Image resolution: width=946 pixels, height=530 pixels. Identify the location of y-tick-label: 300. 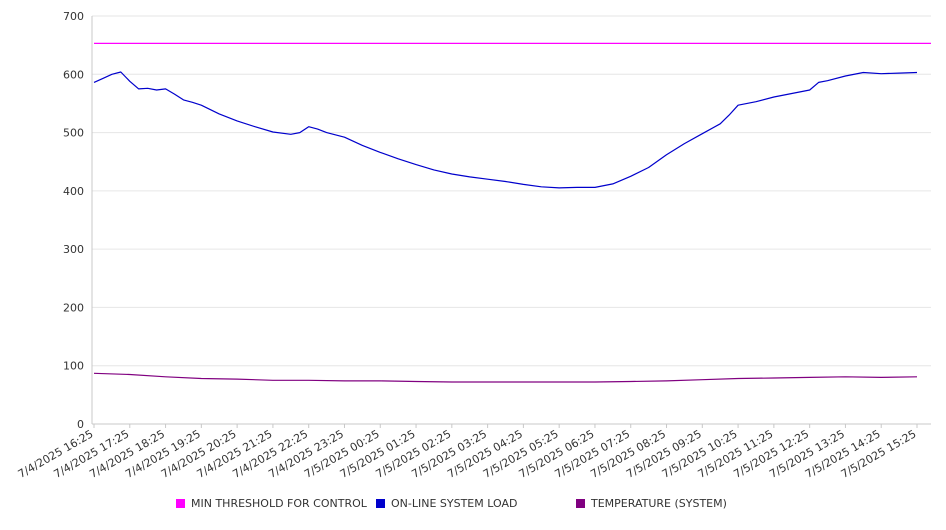
(73, 249).